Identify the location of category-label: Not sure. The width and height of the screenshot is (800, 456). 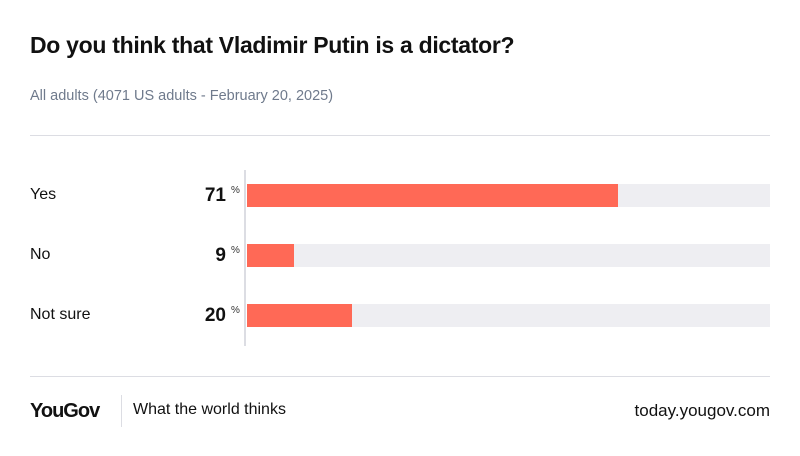
(60, 314).